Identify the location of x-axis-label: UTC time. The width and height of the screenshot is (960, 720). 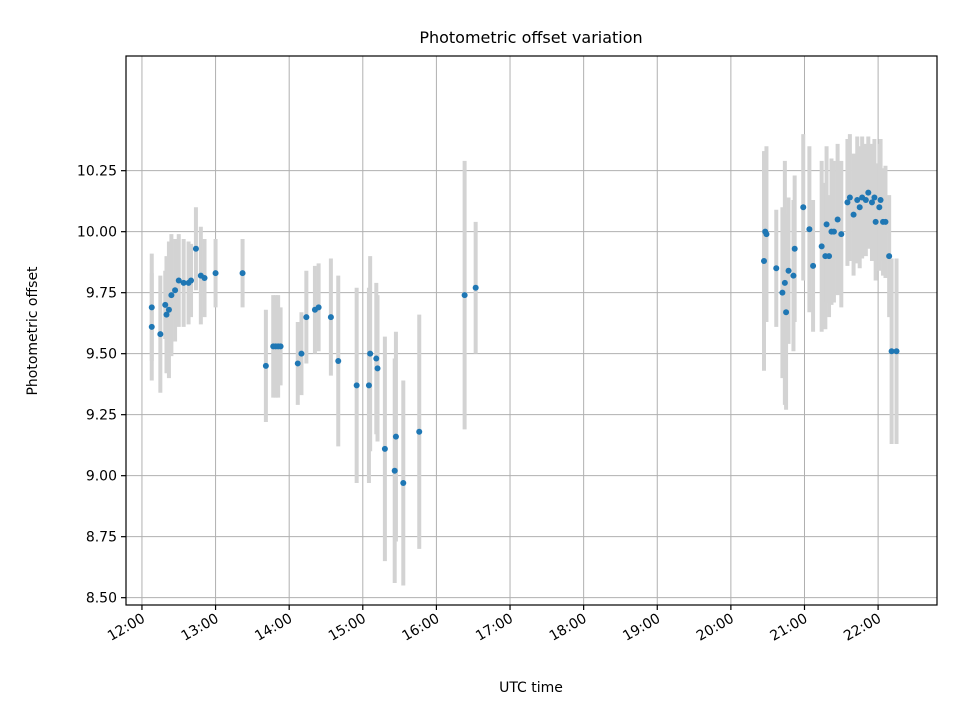
(531, 688).